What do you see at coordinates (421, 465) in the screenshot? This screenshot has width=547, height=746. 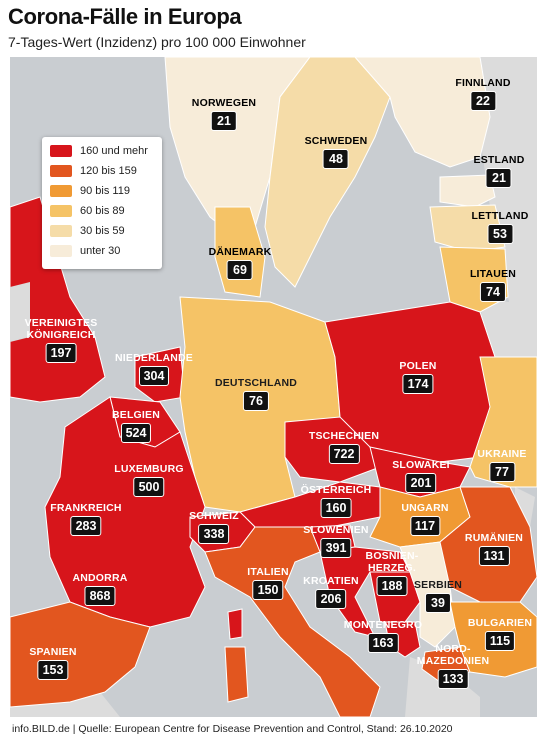 I see `country-name: SLOWAKEI` at bounding box center [421, 465].